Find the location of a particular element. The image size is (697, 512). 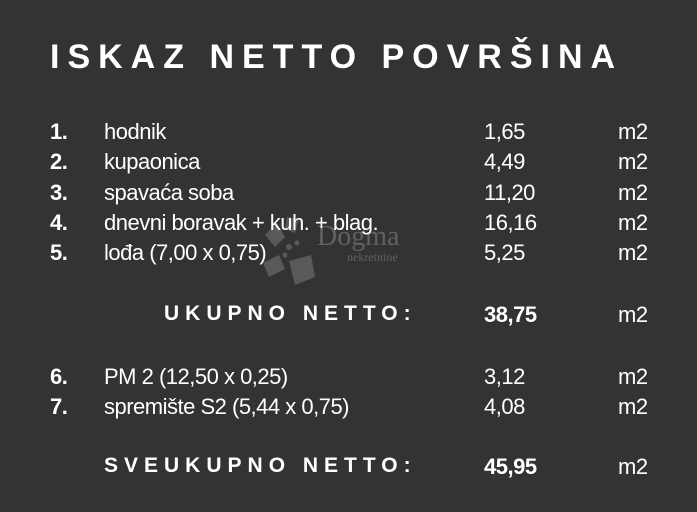

svg-text: Dogma is located at coordinates (358, 236).